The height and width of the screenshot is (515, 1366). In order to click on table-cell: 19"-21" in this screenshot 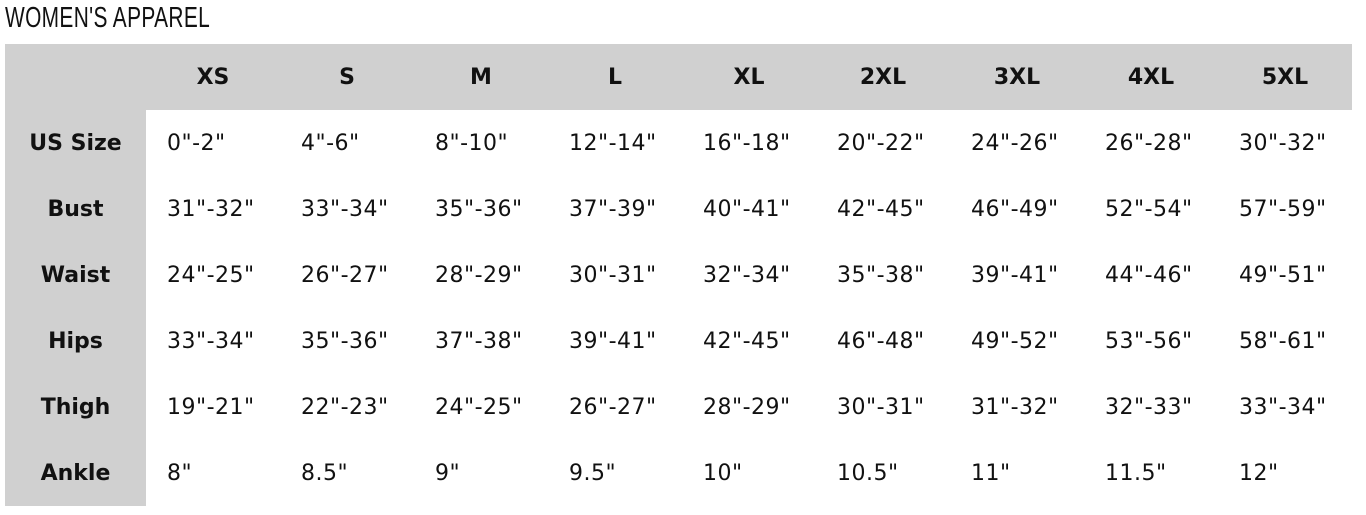, I will do `click(211, 407)`.